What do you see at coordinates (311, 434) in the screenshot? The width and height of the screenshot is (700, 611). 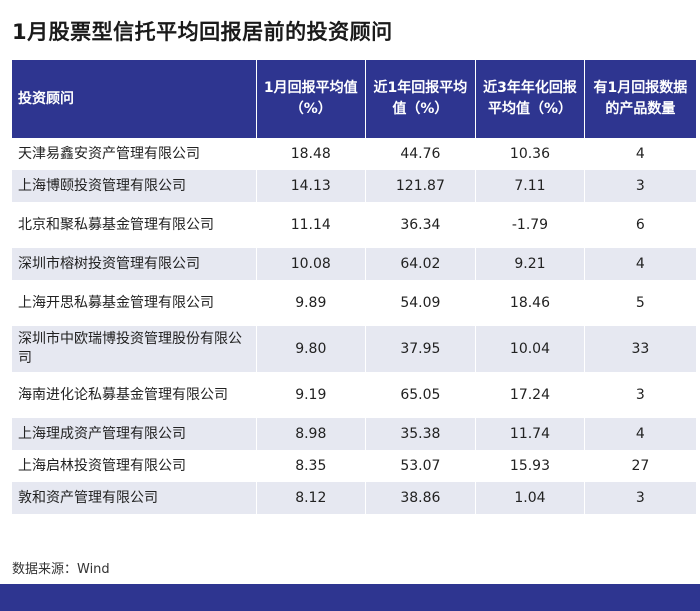 I see `return-1m: 8.98` at bounding box center [311, 434].